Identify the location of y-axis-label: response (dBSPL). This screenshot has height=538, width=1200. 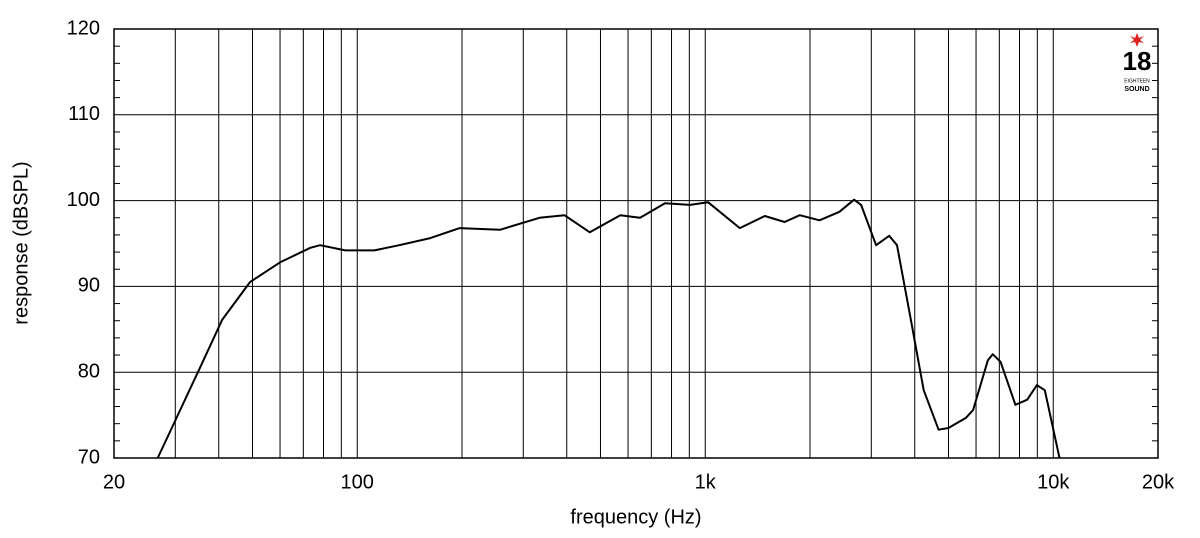
(21, 242).